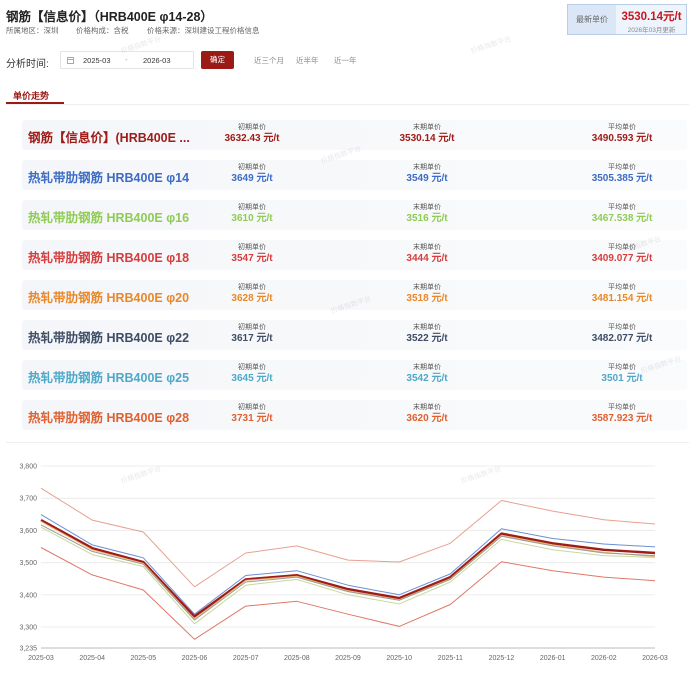  What do you see at coordinates (41, 658) in the screenshot?
I see `x-tick-label: 2025-03` at bounding box center [41, 658].